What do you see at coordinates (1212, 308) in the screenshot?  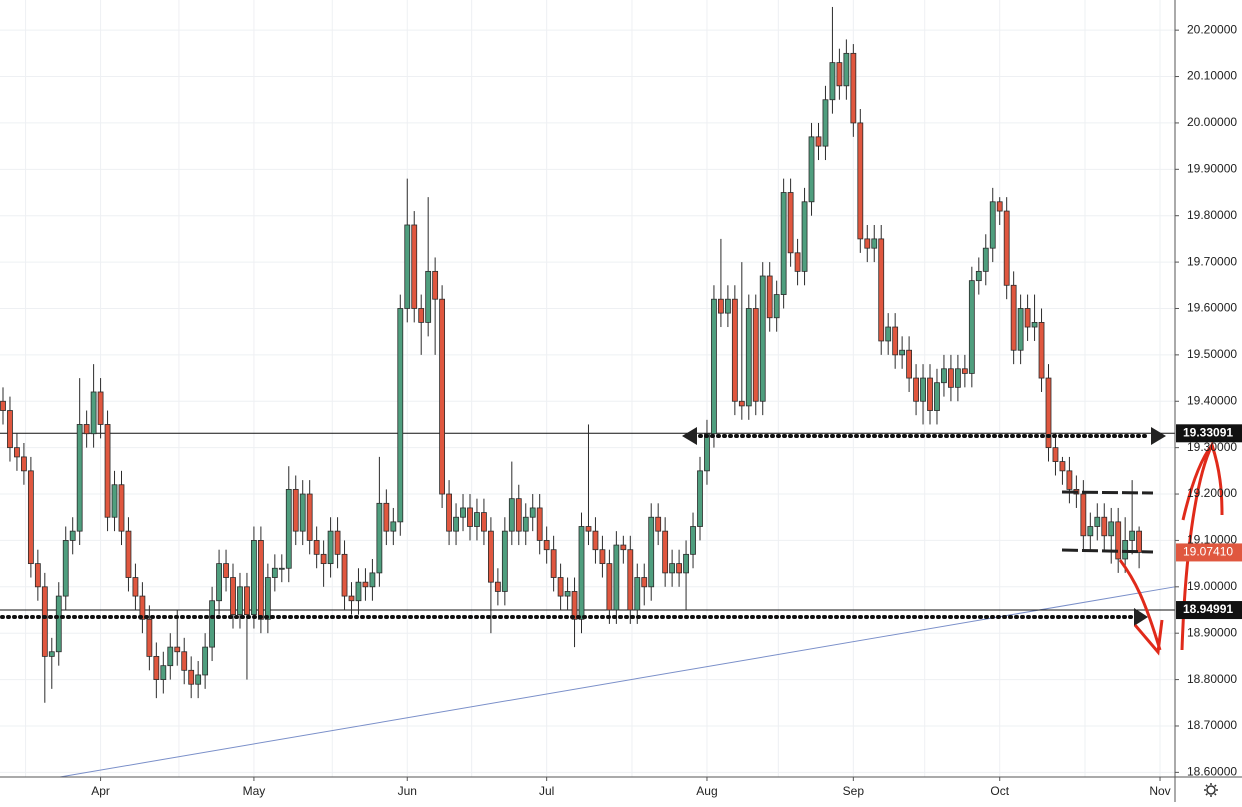 I see `y-tick-label: 19.60000` at bounding box center [1212, 308].